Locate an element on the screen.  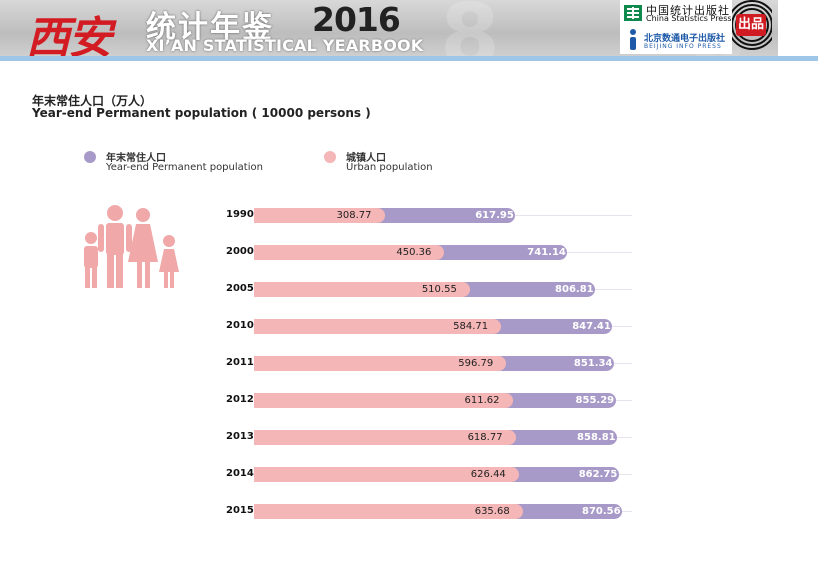
chart-title: 年末常住人口（万人） is located at coordinates (92, 101).